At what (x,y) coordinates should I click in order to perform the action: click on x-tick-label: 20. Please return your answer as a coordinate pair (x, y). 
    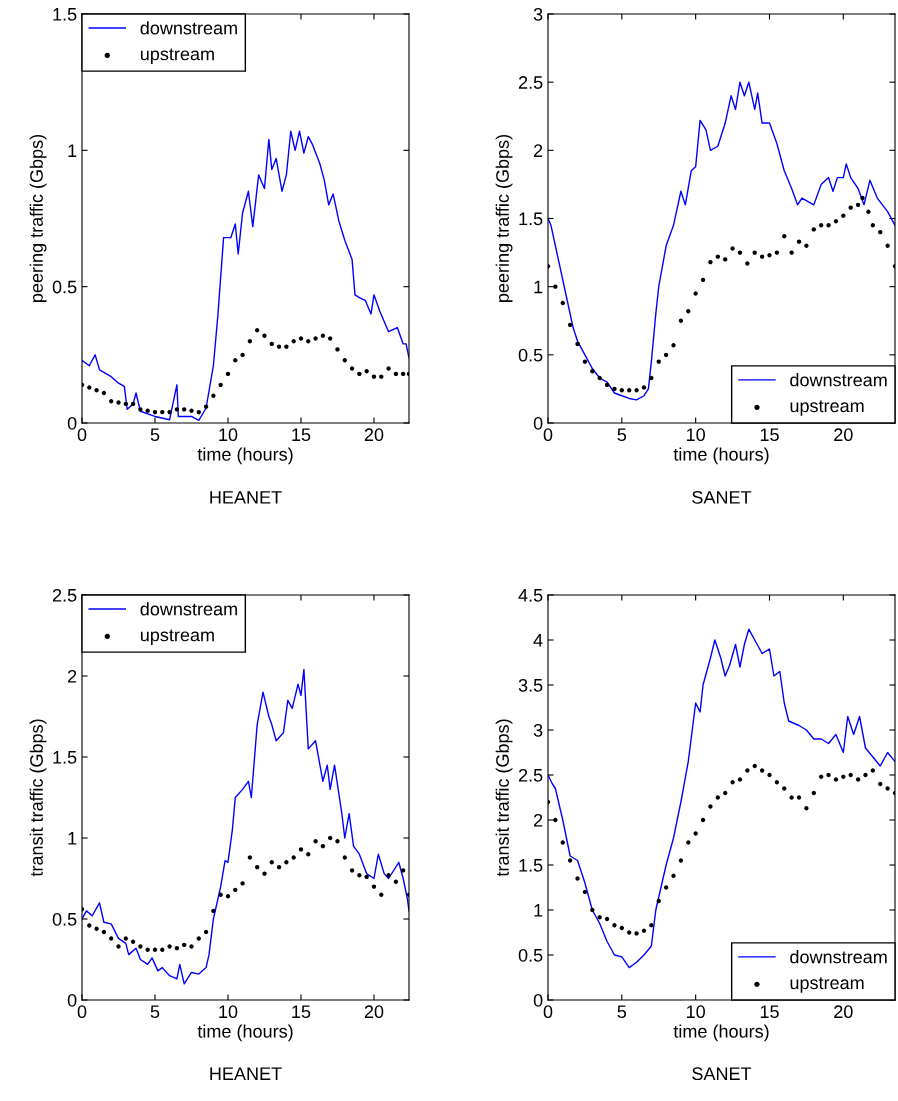
    Looking at the image, I should click on (843, 435).